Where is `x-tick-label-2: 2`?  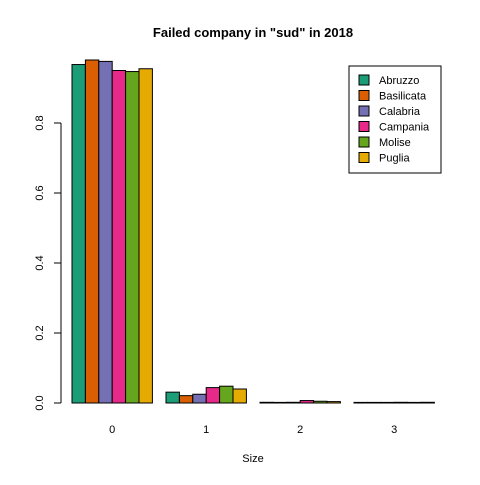
x-tick-label-2: 2 is located at coordinates (300, 430).